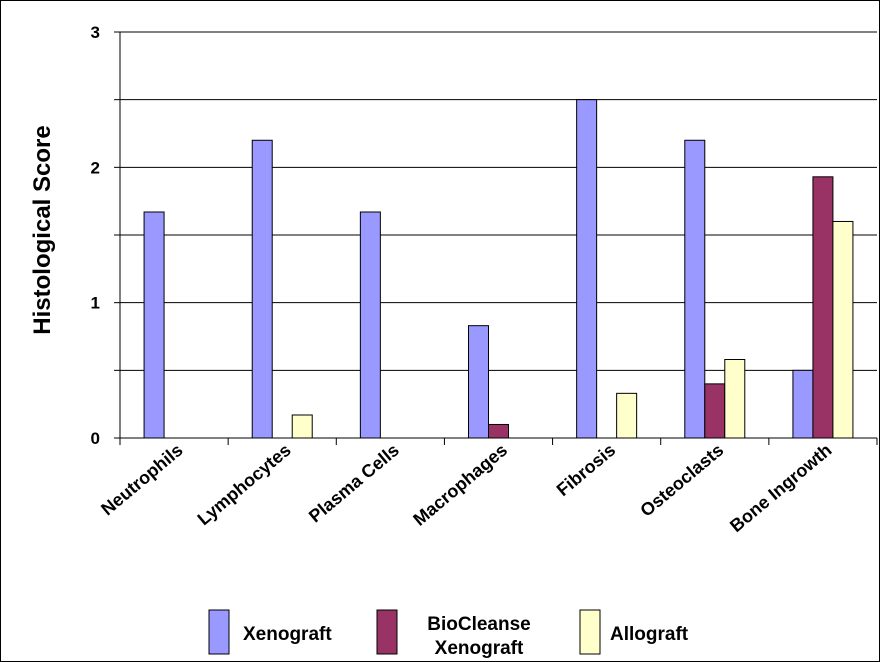  Describe the element at coordinates (681, 480) in the screenshot. I see `x-tick-label: Osteoclasts` at that location.